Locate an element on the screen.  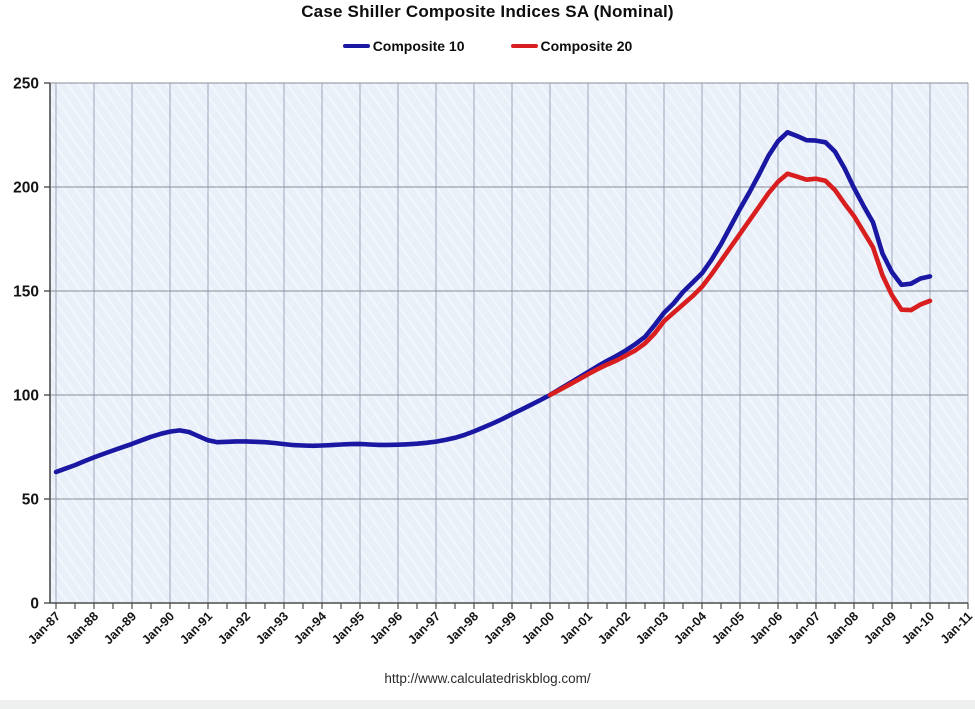
x-tick-label: Jan-02 is located at coordinates (614, 628).